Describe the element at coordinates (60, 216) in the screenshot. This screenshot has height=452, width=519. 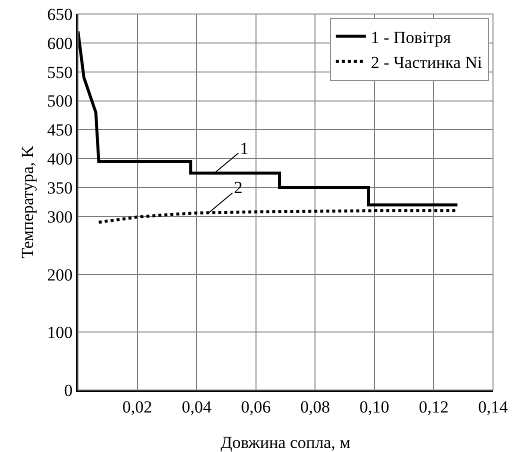
I see `y-tick-label: 300` at that location.